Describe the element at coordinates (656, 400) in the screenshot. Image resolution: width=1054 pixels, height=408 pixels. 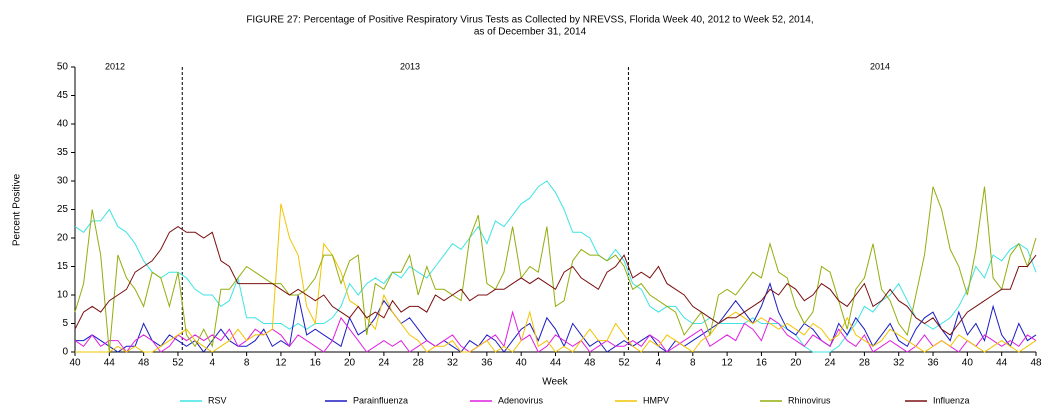
I see `legend-label: HMPV` at that location.